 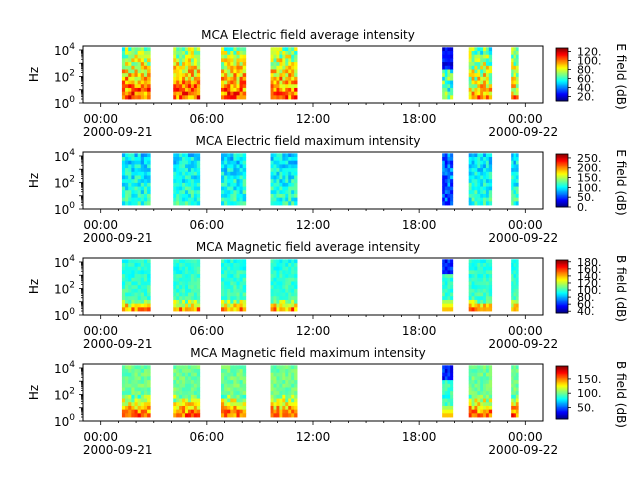 What do you see at coordinates (313, 437) in the screenshot?
I see `x-tick-label: 12:00` at bounding box center [313, 437].